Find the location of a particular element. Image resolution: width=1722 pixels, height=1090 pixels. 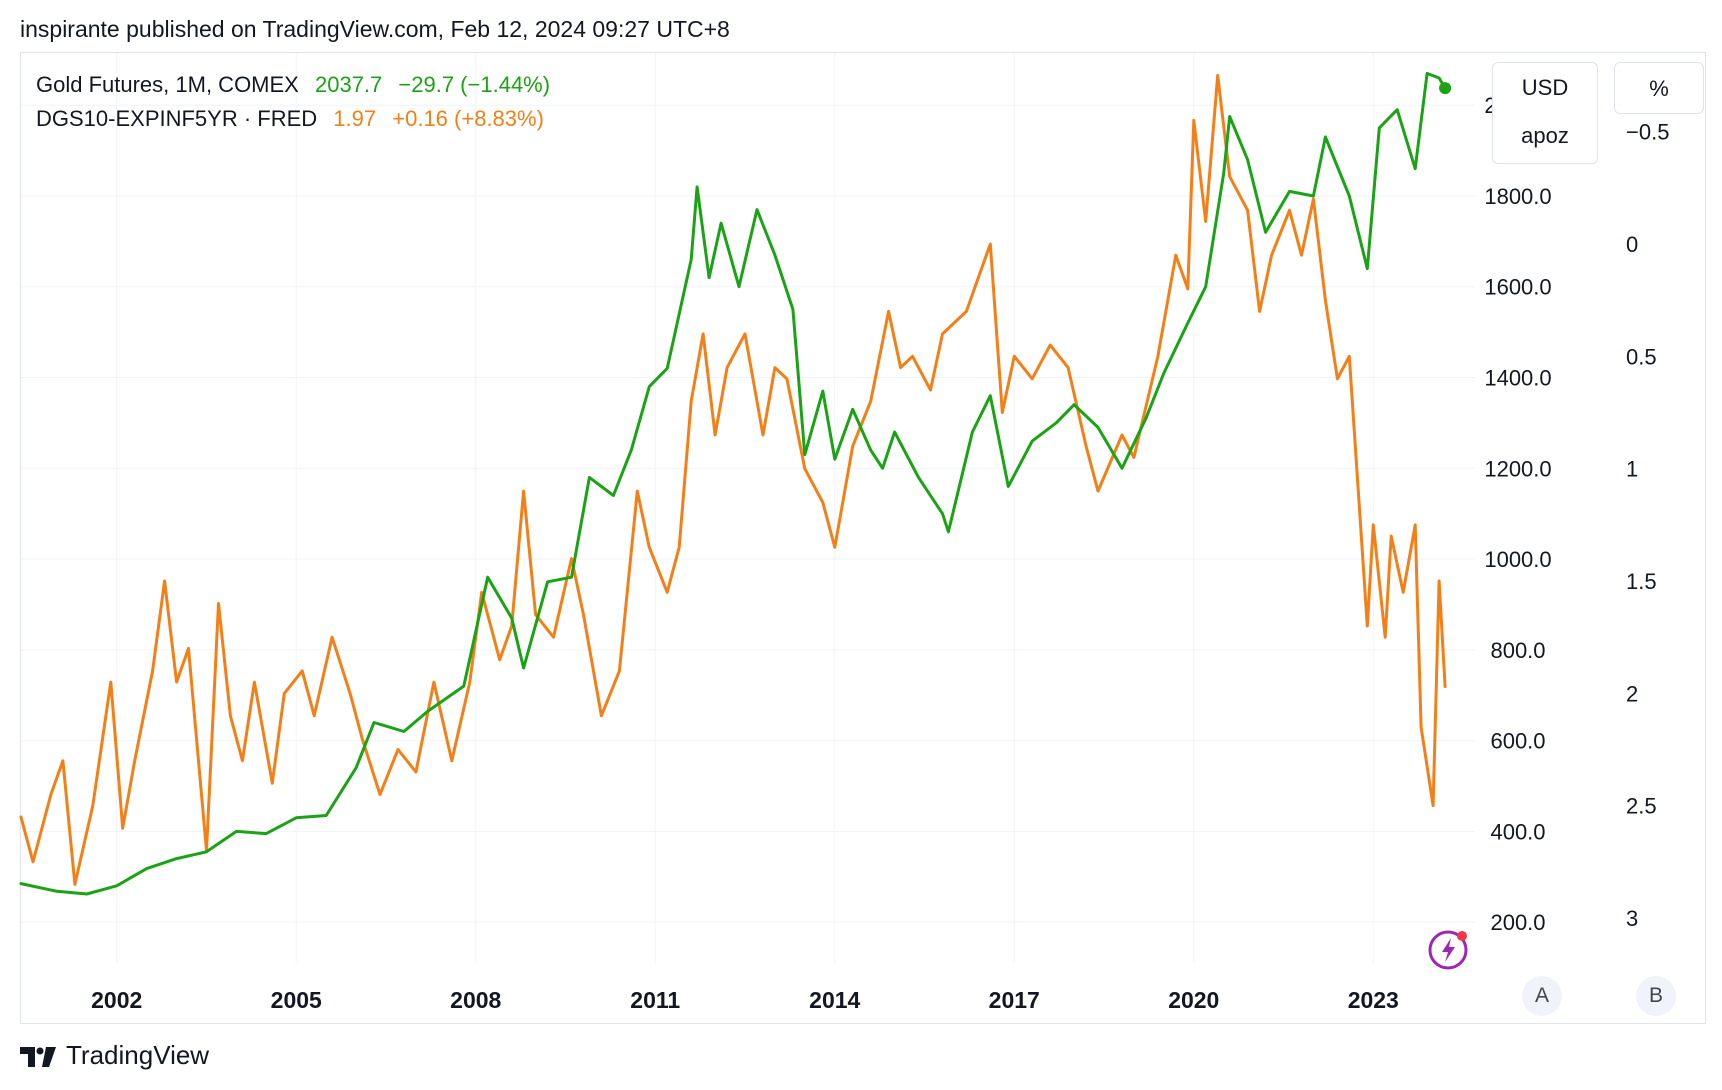

right-axis-tick-label: 0.5 is located at coordinates (1641, 356).